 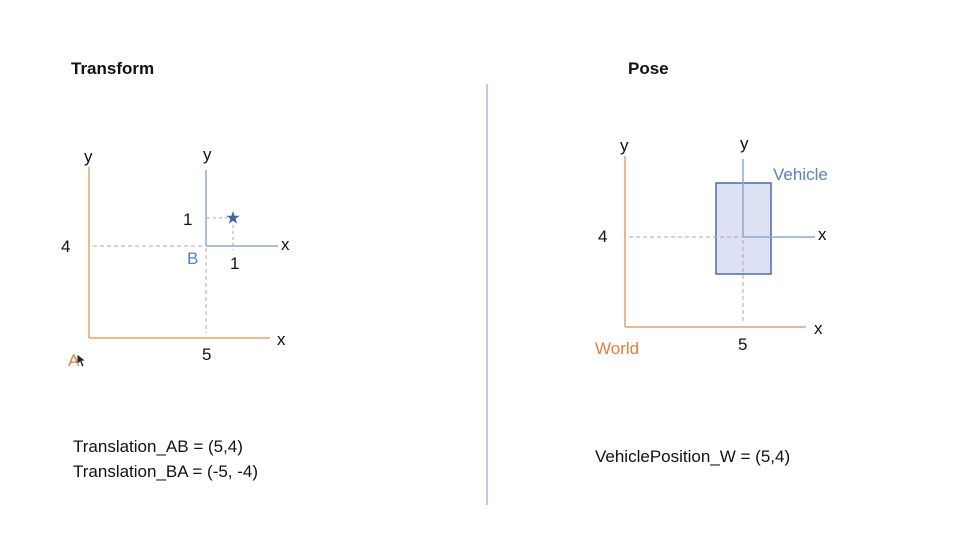 What do you see at coordinates (281, 339) in the screenshot?
I see `frame-a-x-label: x` at bounding box center [281, 339].